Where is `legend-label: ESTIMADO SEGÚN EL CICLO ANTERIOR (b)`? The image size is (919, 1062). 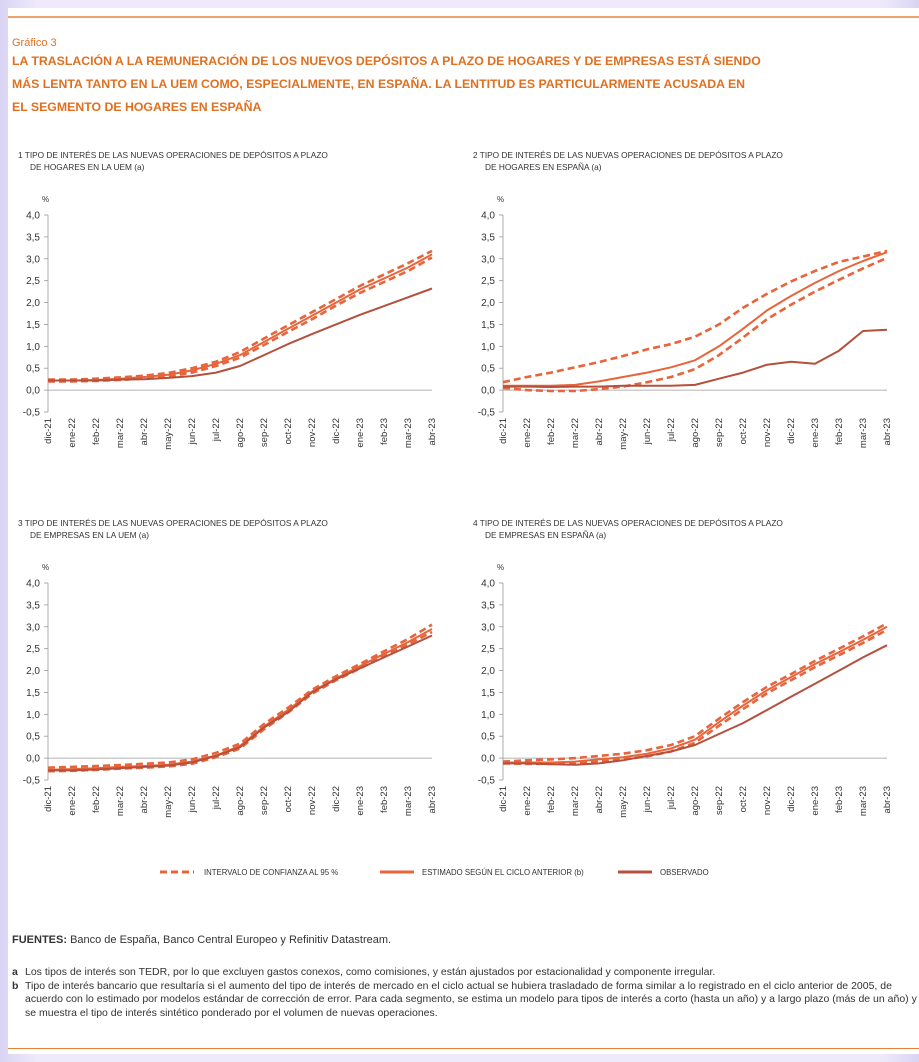 legend-label: ESTIMADO SEGÚN EL CICLO ANTERIOR (b) is located at coordinates (503, 872).